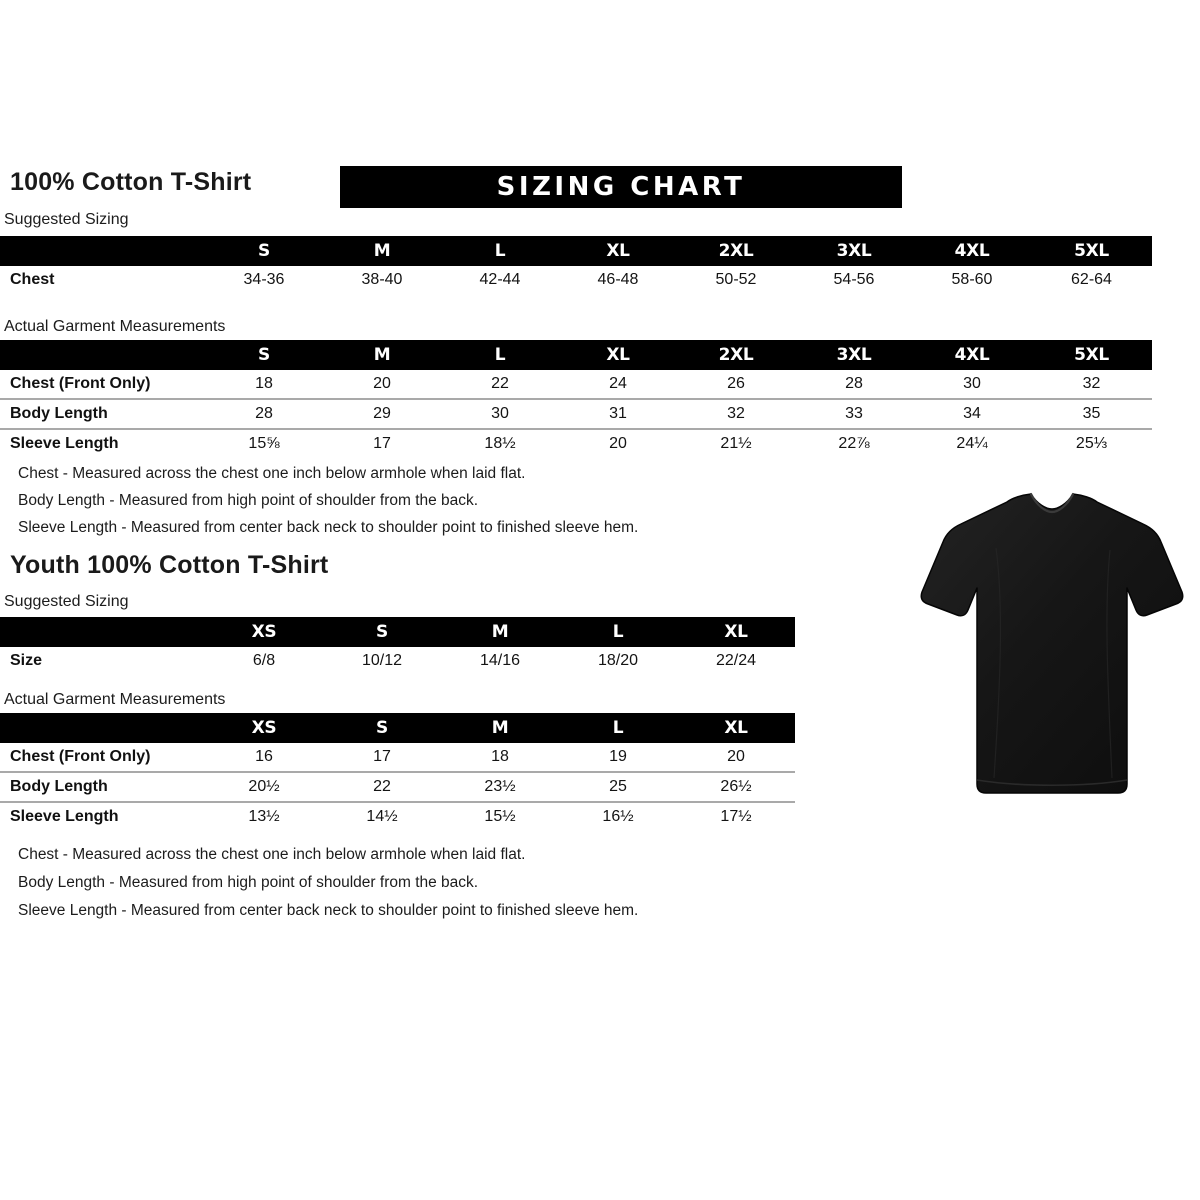 The image size is (1200, 1200). Describe the element at coordinates (618, 756) in the screenshot. I see `cell: 19` at that location.